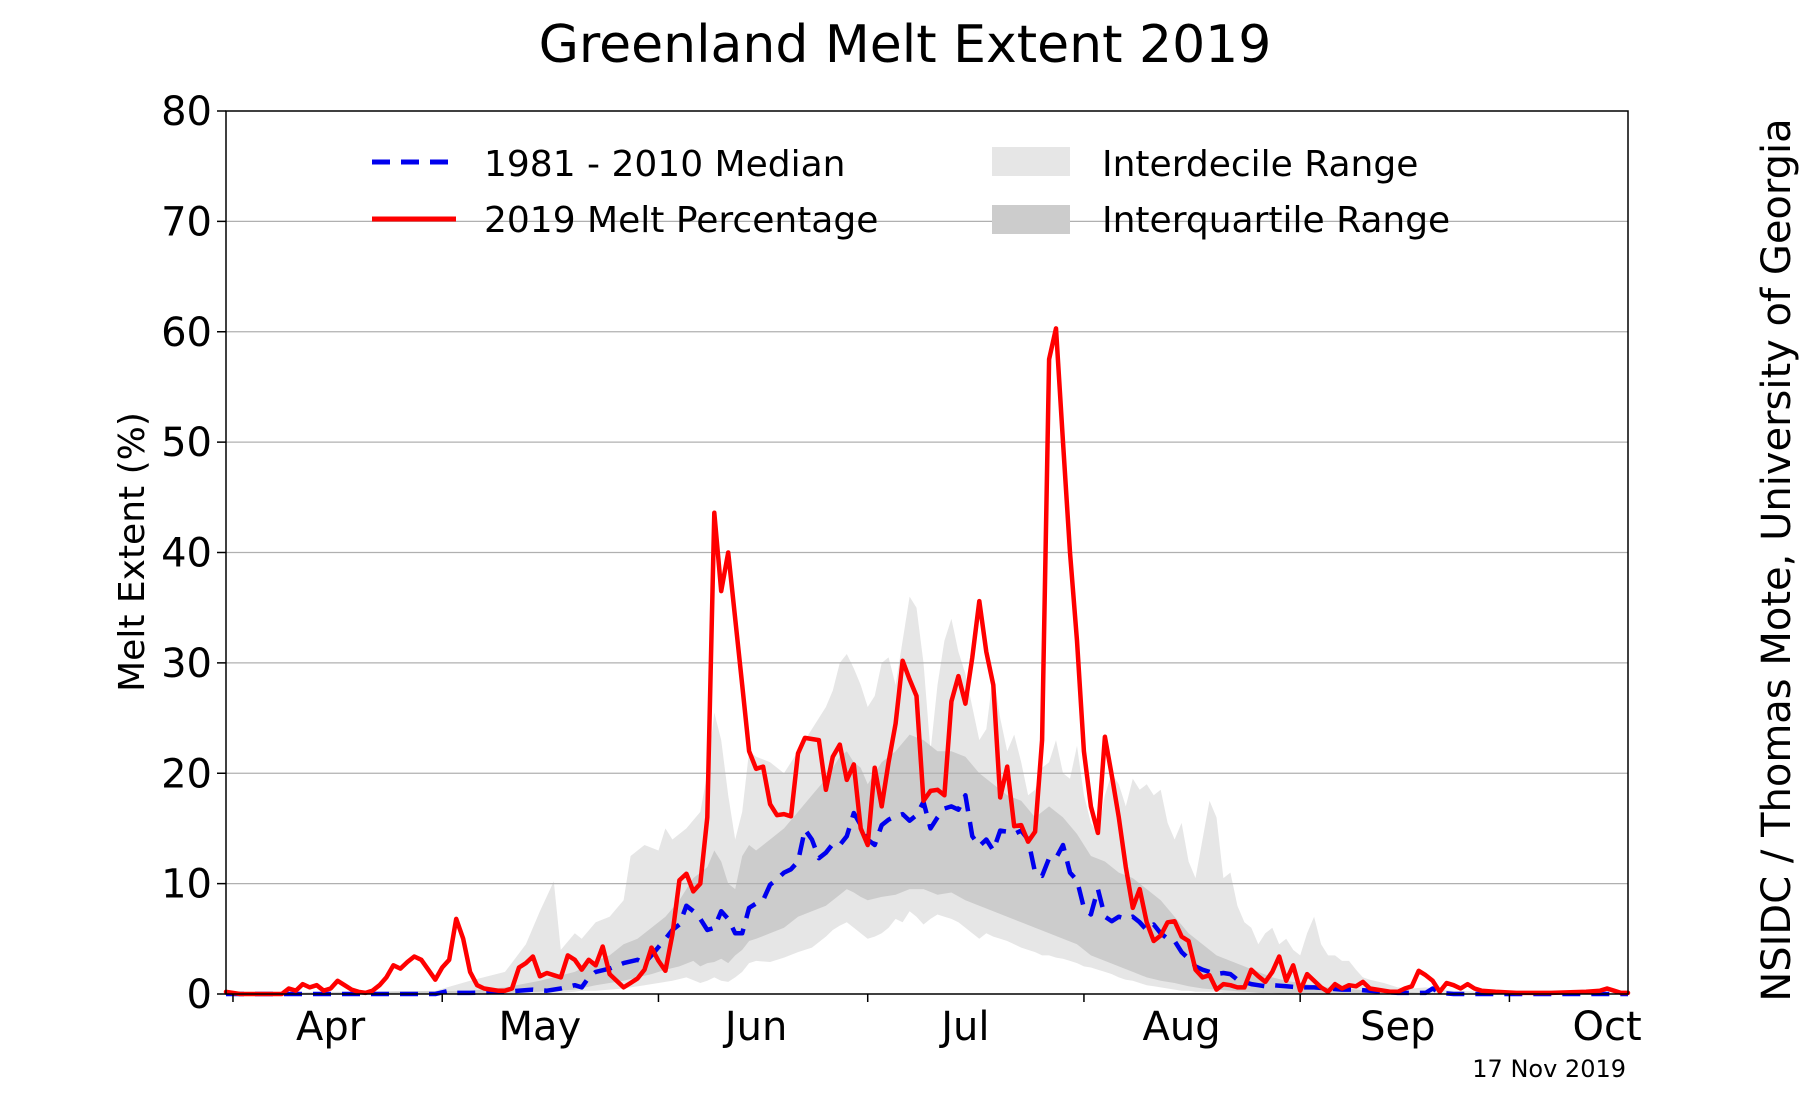 Image resolution: width=1800 pixels, height=1100 pixels. Describe the element at coordinates (963, 1027) in the screenshot. I see `x-tick-label: Jul` at that location.